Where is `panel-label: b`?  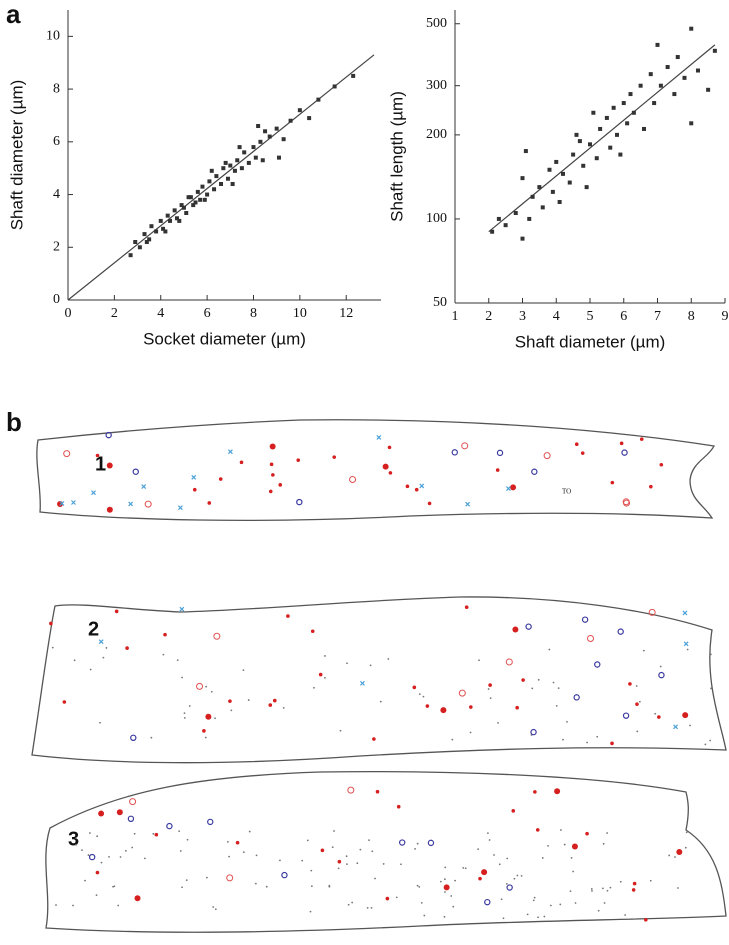
panel-label: b is located at coordinates (14, 422).